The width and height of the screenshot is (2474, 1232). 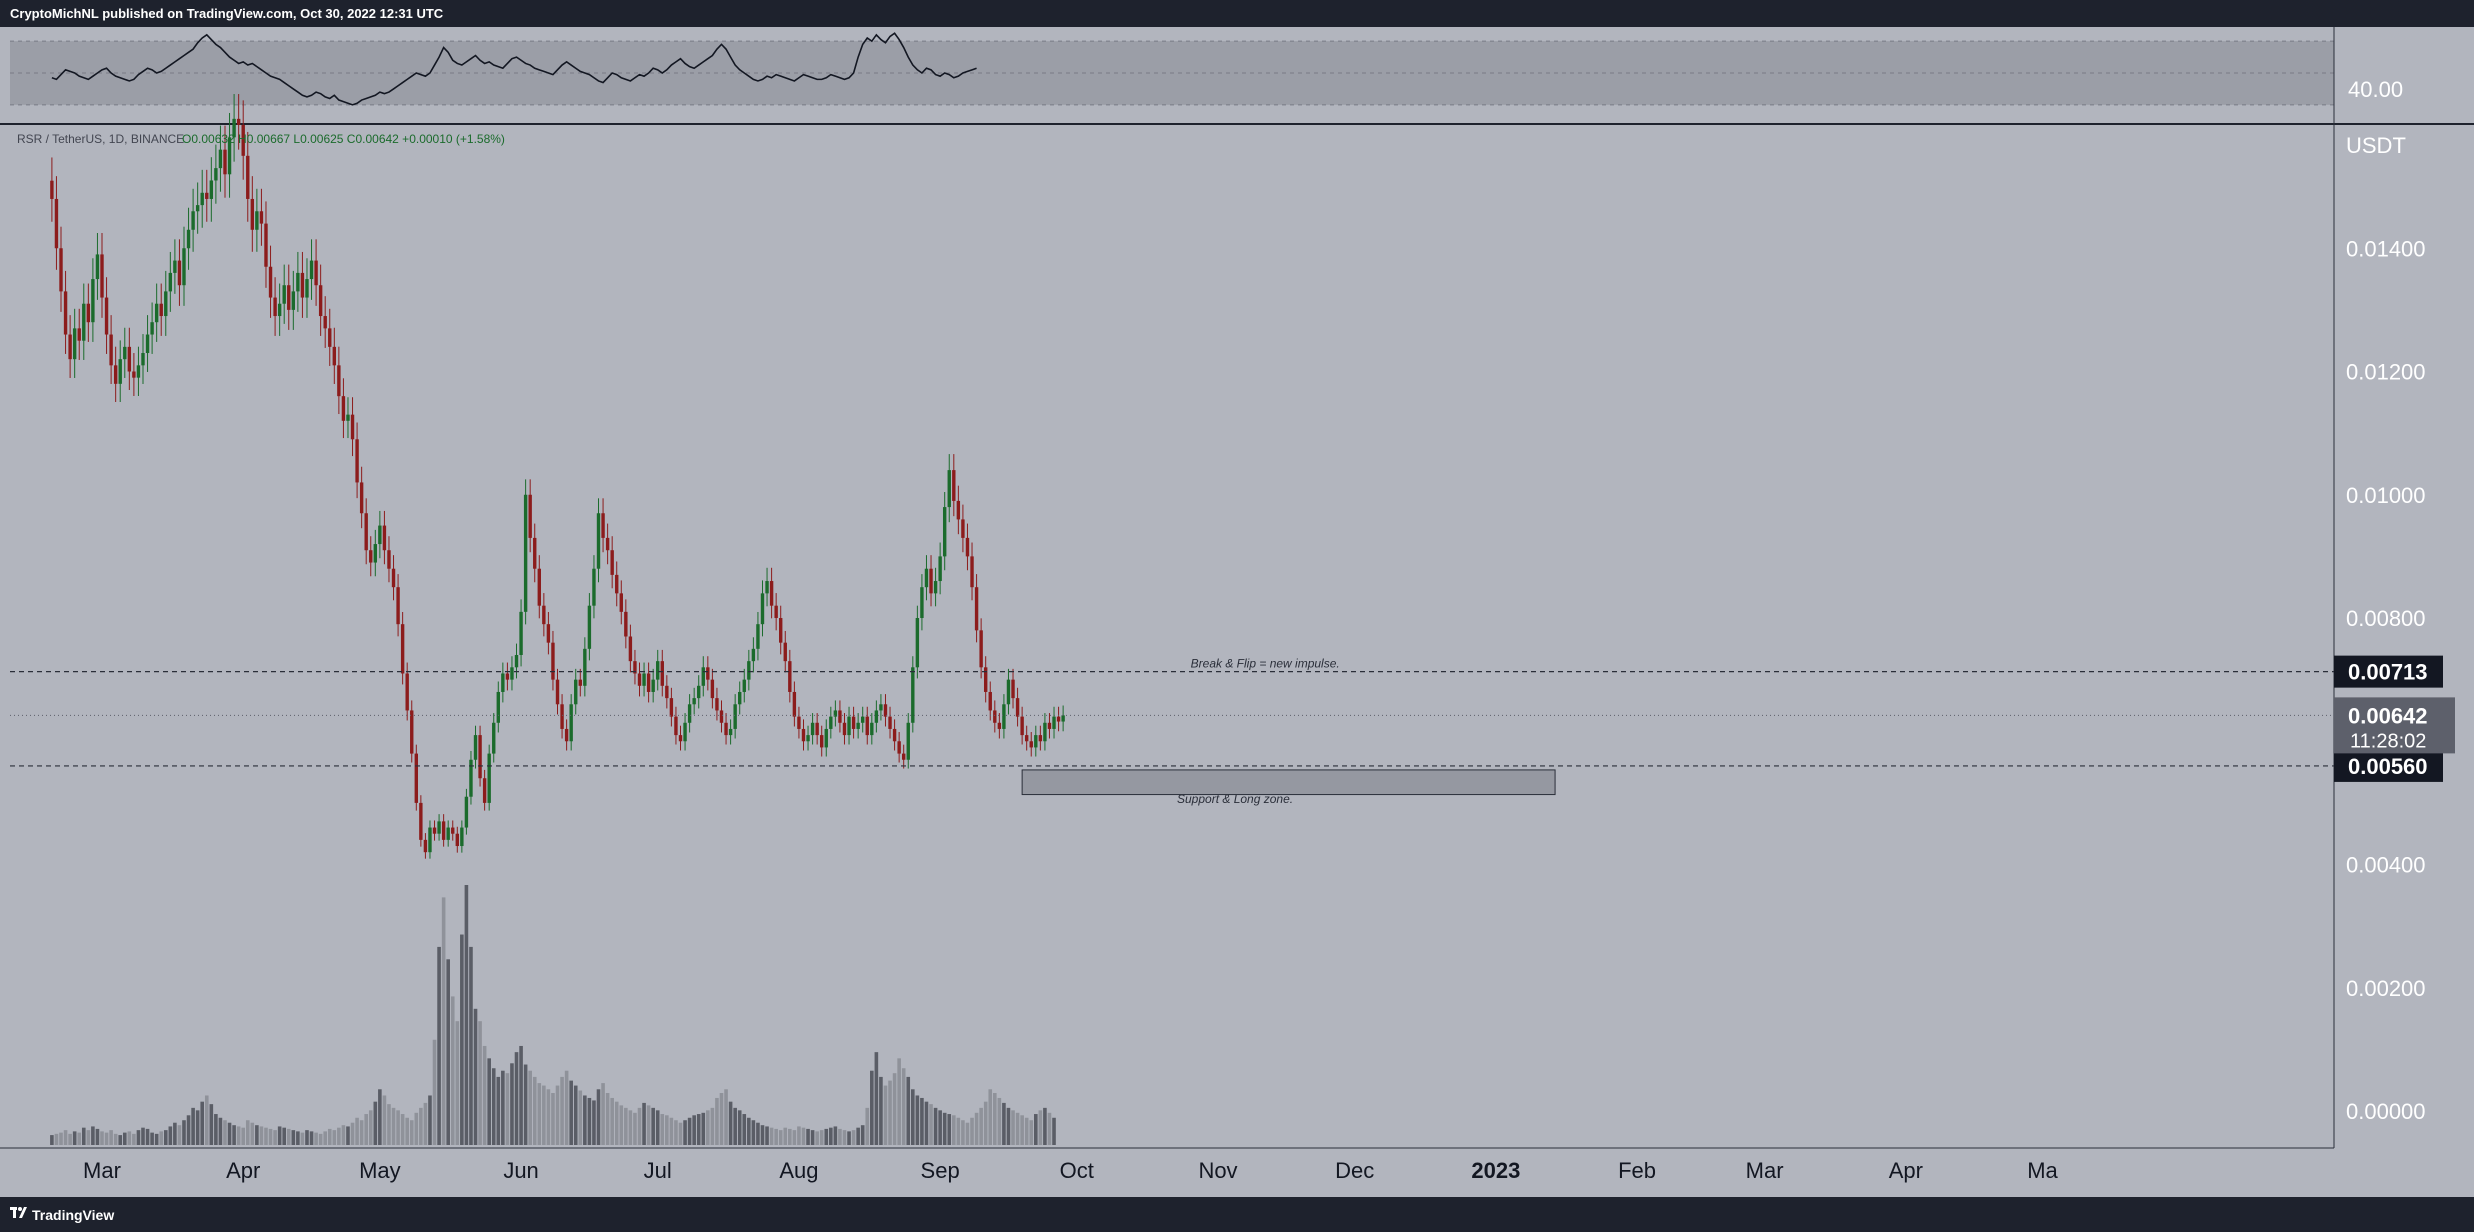 I want to click on annotation-label: Break & Flip = new impulse., so click(x=1265, y=663).